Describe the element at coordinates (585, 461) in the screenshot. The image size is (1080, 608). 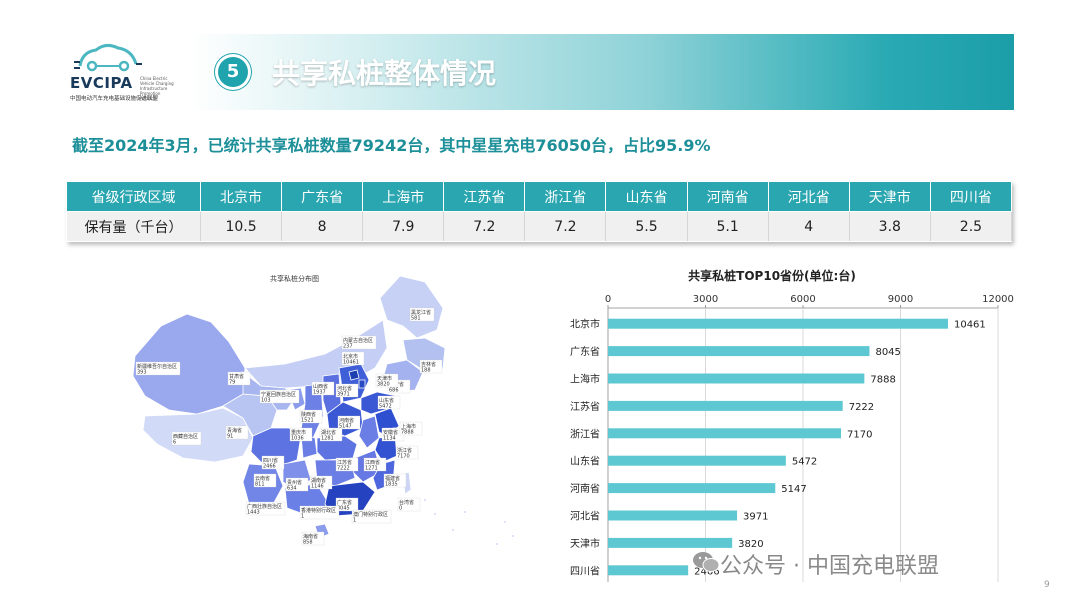
I see `chart-category-label: 山东省` at that location.